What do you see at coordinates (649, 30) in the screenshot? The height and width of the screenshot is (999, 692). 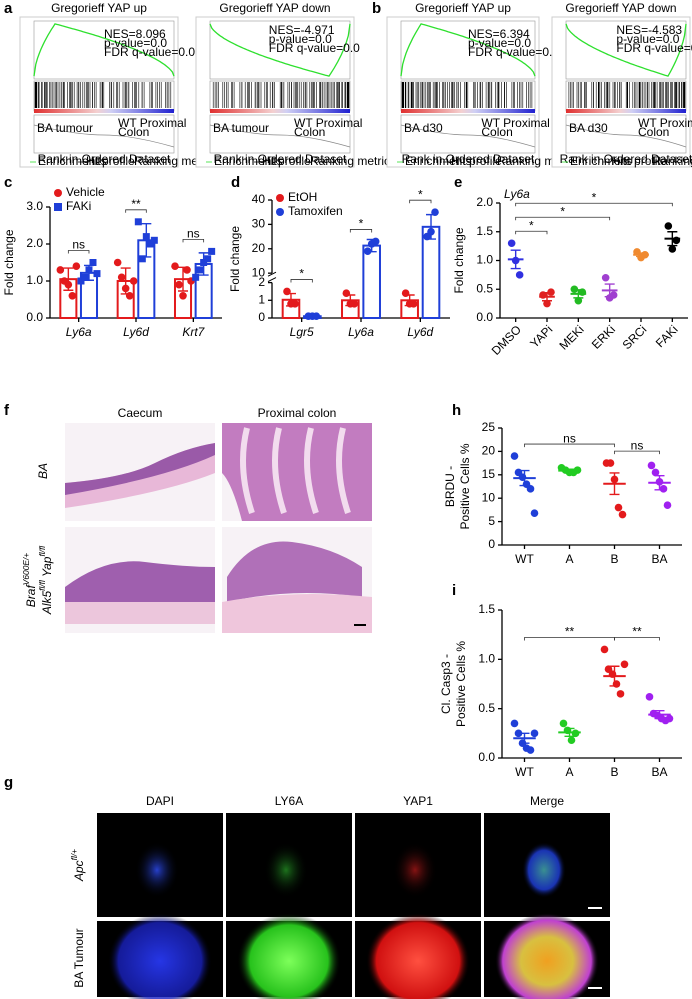 I see `gsea-stat: NES=-4.583` at bounding box center [649, 30].